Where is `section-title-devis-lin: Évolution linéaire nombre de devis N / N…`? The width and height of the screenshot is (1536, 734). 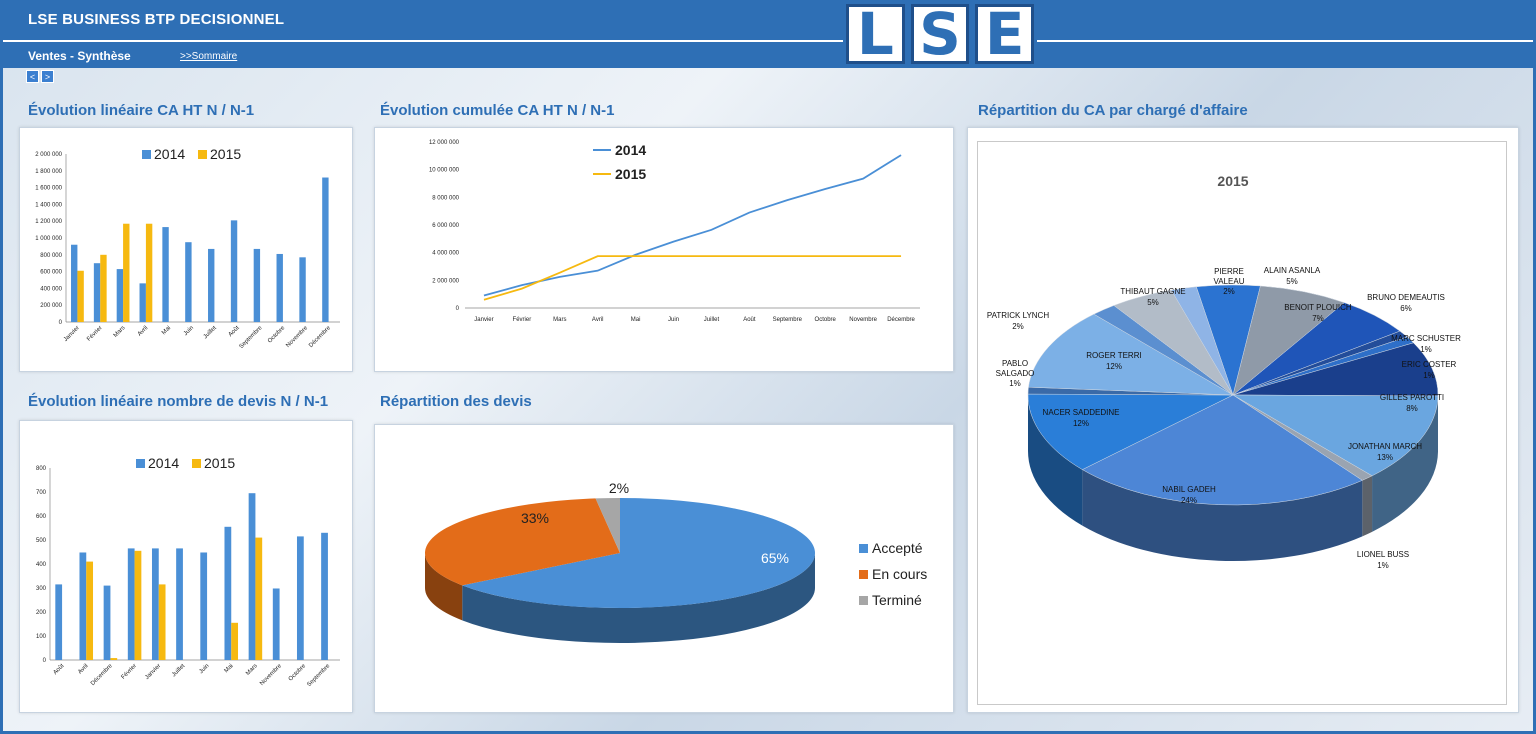
section-title-devis-lin: Évolution linéaire nombre de devis N / N… is located at coordinates (178, 401).